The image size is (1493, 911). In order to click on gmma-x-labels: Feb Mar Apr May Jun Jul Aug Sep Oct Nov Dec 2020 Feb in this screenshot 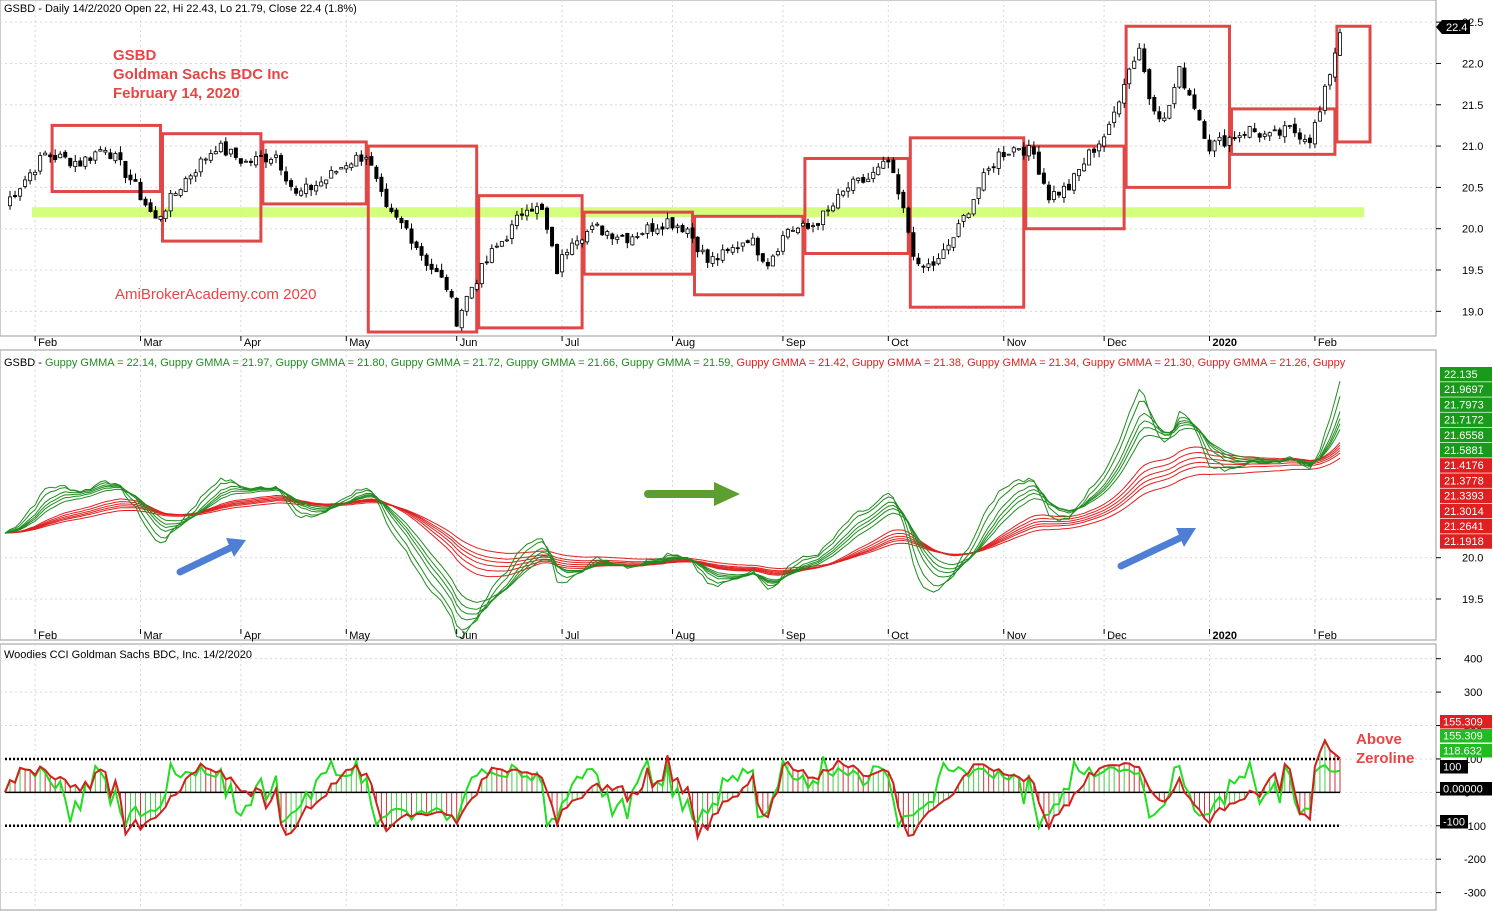, I will do `click(685, 635)`.